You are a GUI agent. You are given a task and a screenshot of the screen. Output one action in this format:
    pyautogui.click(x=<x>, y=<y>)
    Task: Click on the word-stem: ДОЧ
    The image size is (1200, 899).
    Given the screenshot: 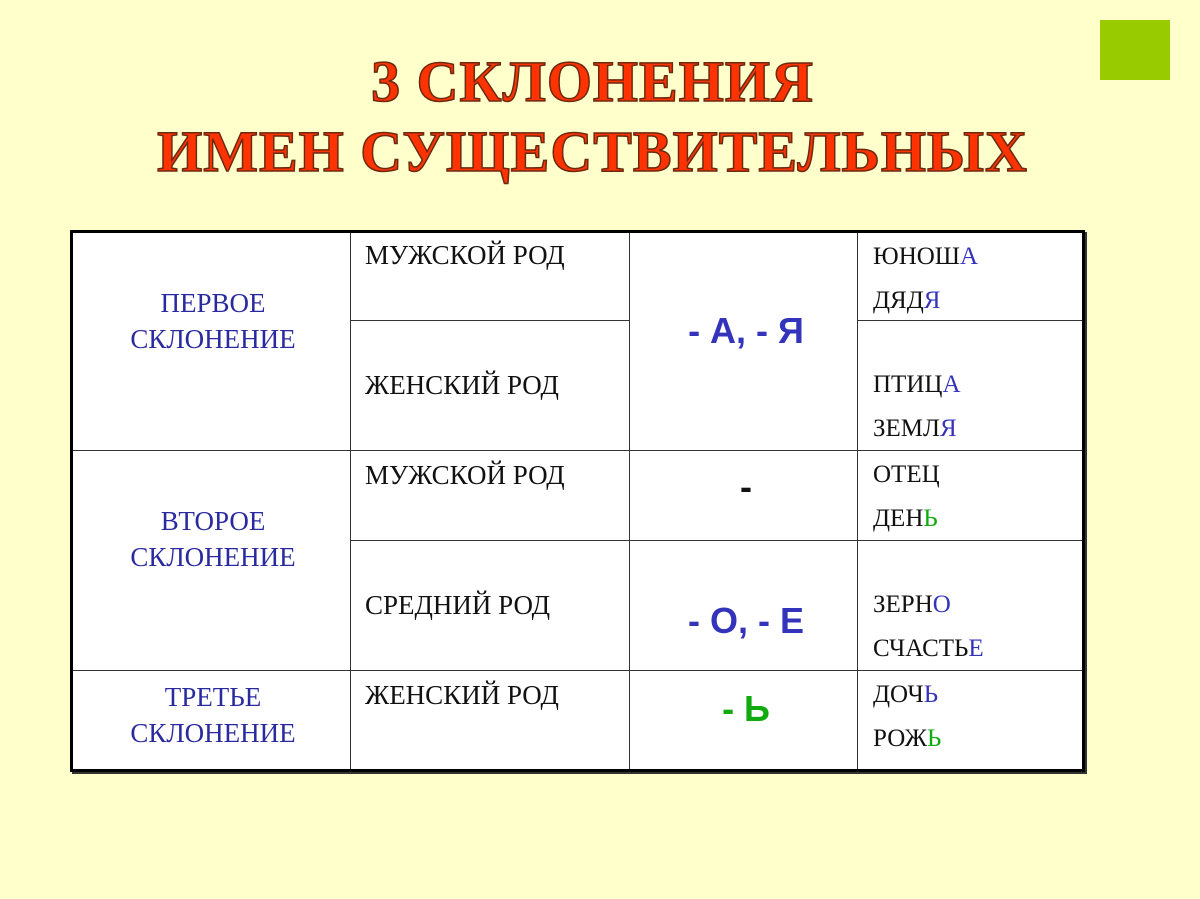 What is the action you would take?
    pyautogui.click(x=898, y=694)
    